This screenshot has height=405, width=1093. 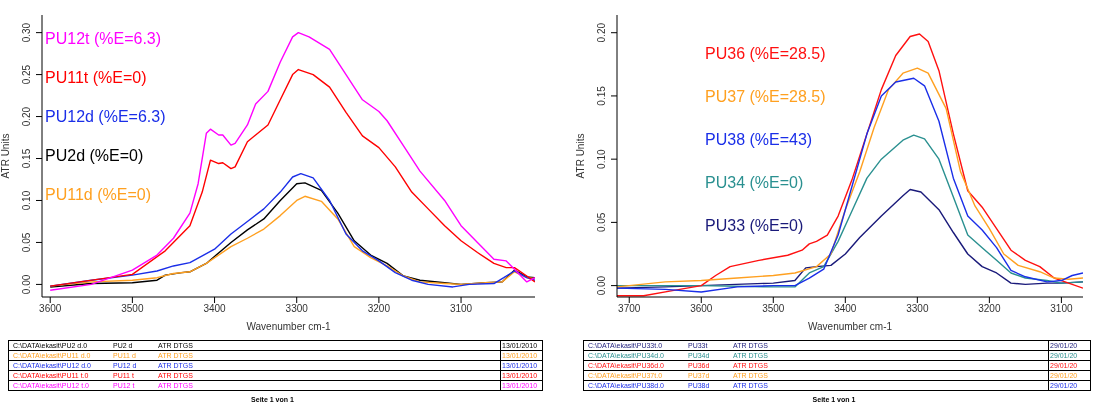 What do you see at coordinates (103, 39) in the screenshot?
I see `text: PU12t (%E=6.3)` at bounding box center [103, 39].